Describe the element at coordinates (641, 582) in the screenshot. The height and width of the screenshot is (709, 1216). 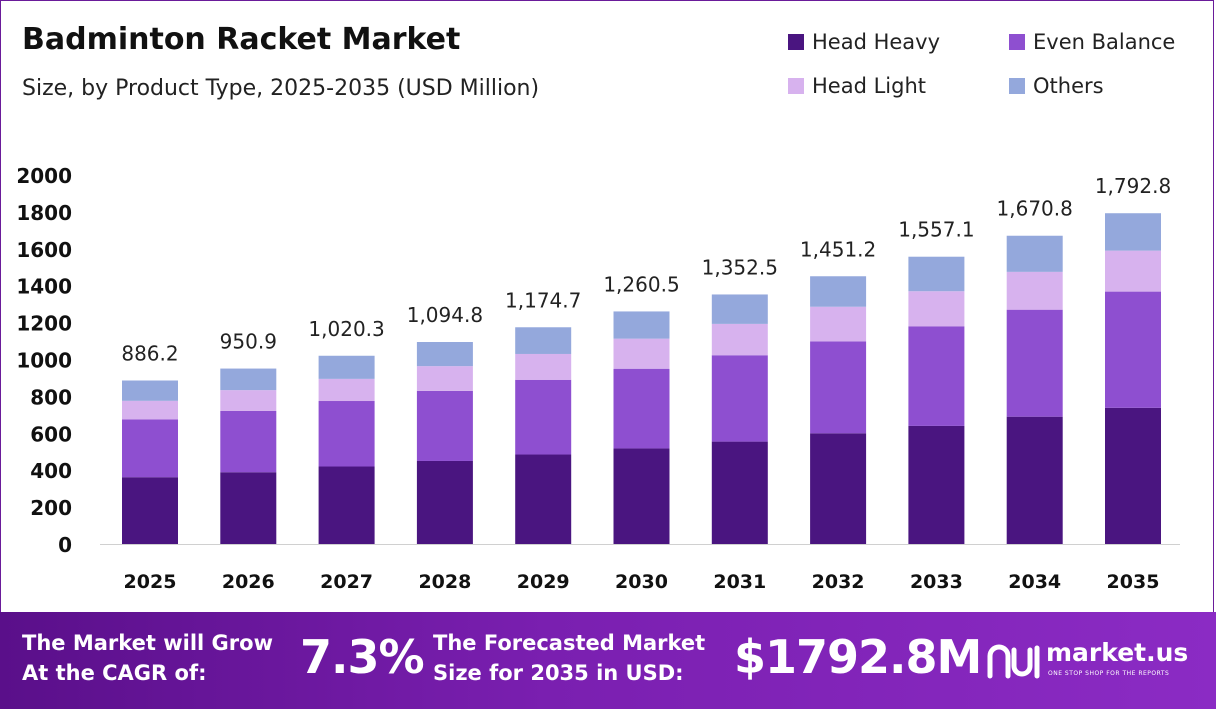
I see `x-tick-label: 2030` at that location.